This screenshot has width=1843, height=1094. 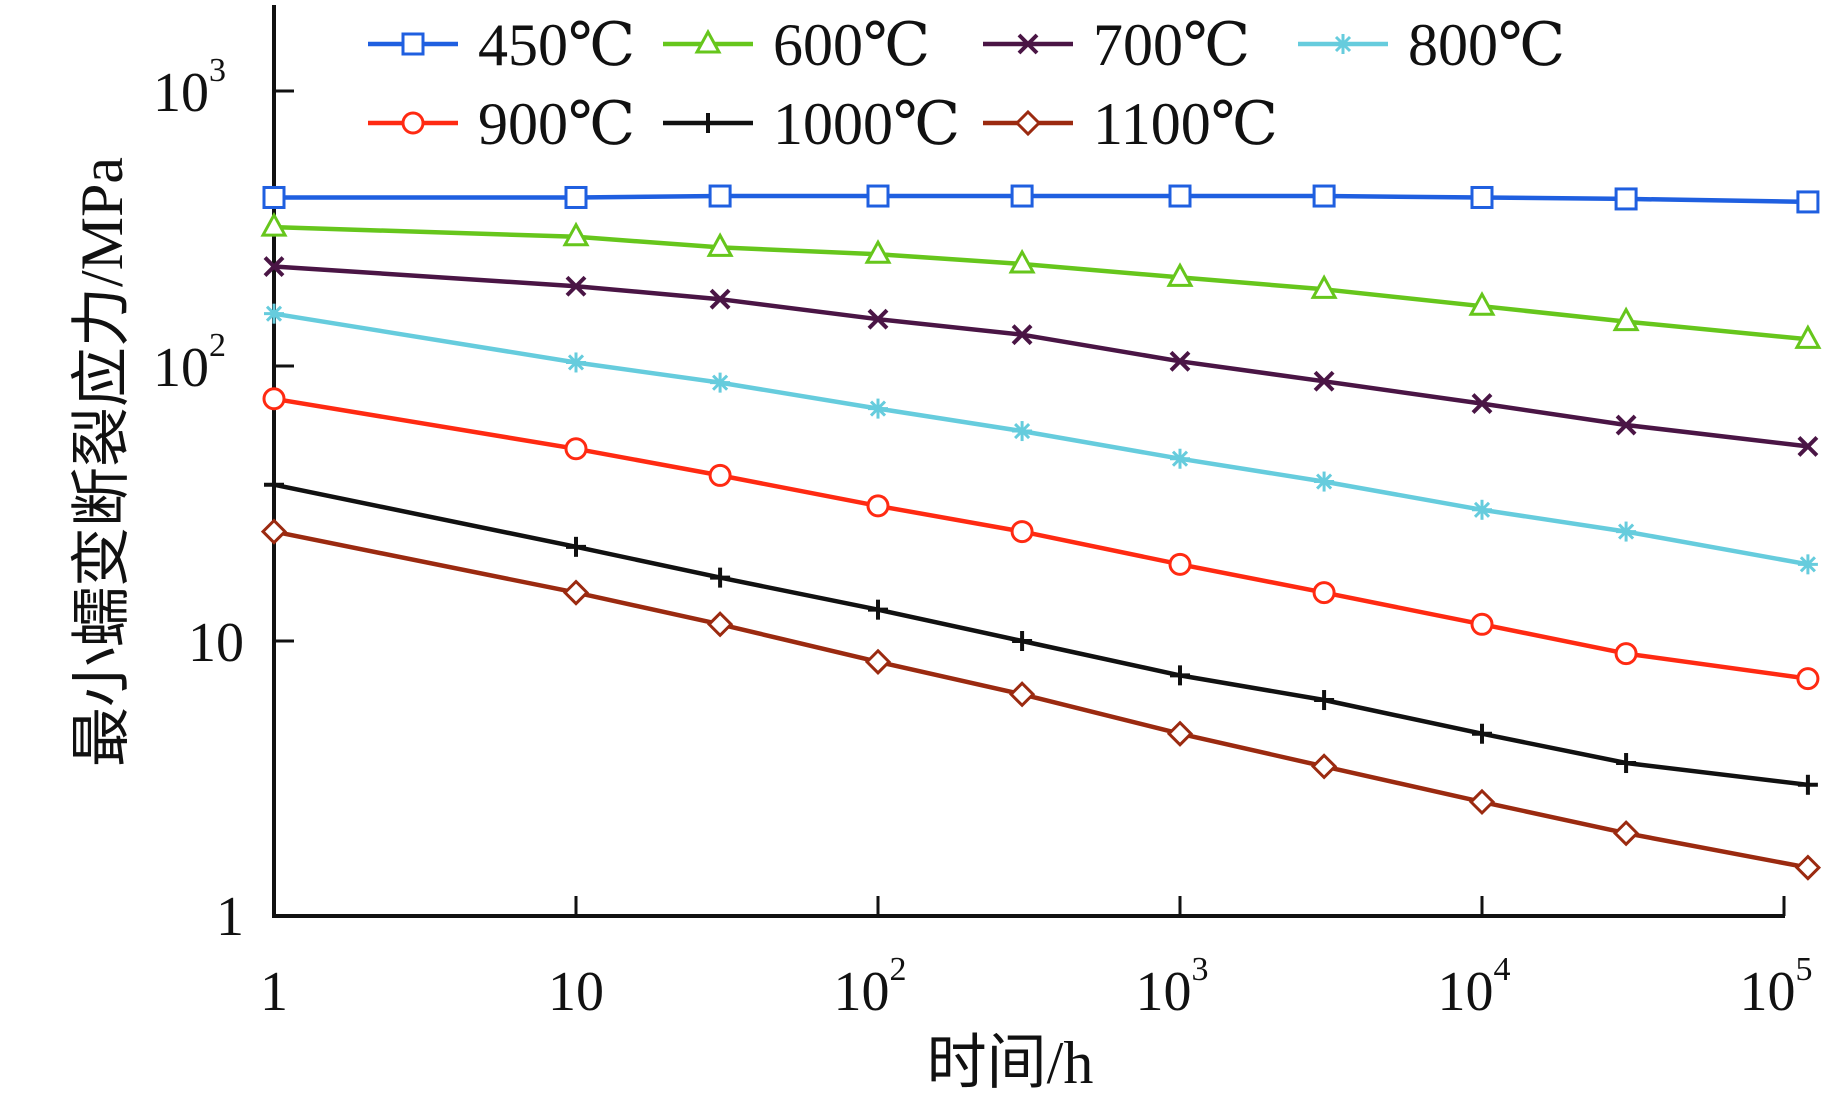 I want to click on legend-label: 900℃, so click(x=556, y=124).